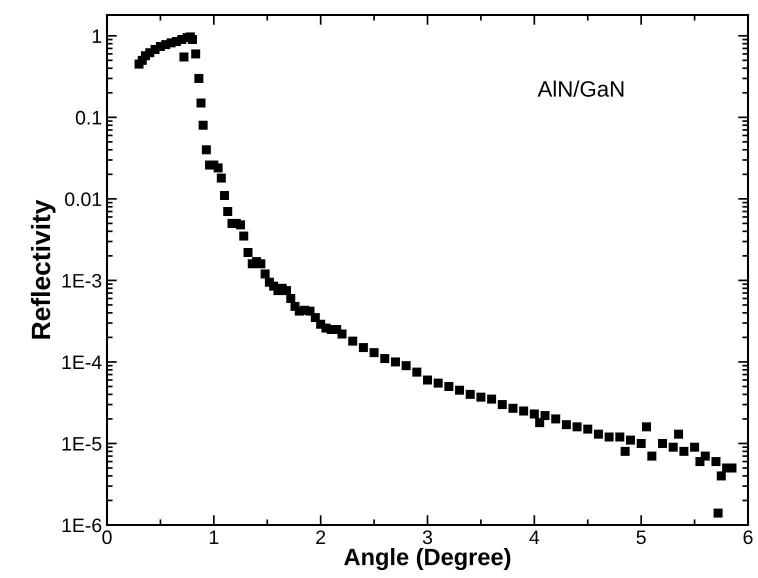  What do you see at coordinates (427, 537) in the screenshot?
I see `x-tick-label: 3` at bounding box center [427, 537].